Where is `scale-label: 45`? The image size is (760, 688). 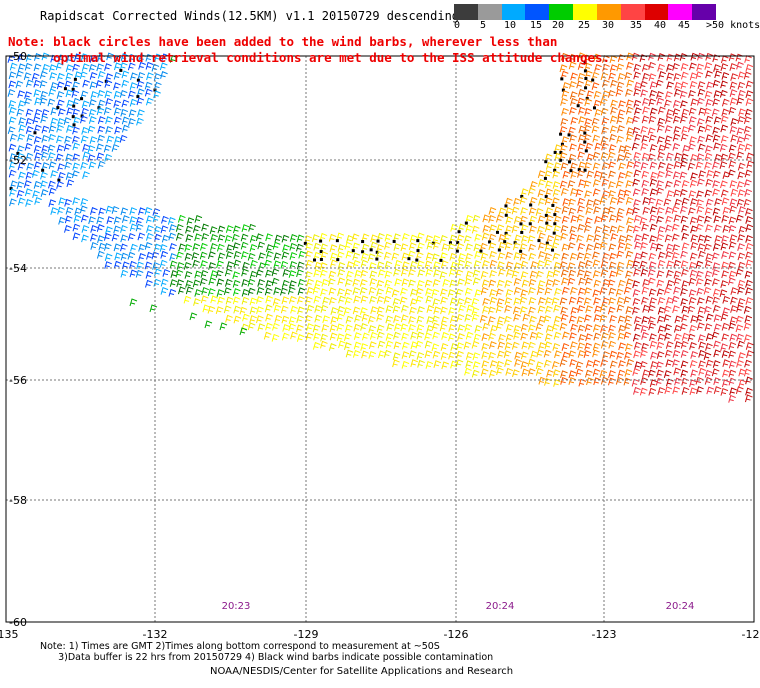
scale-label: 45 is located at coordinates (684, 25).